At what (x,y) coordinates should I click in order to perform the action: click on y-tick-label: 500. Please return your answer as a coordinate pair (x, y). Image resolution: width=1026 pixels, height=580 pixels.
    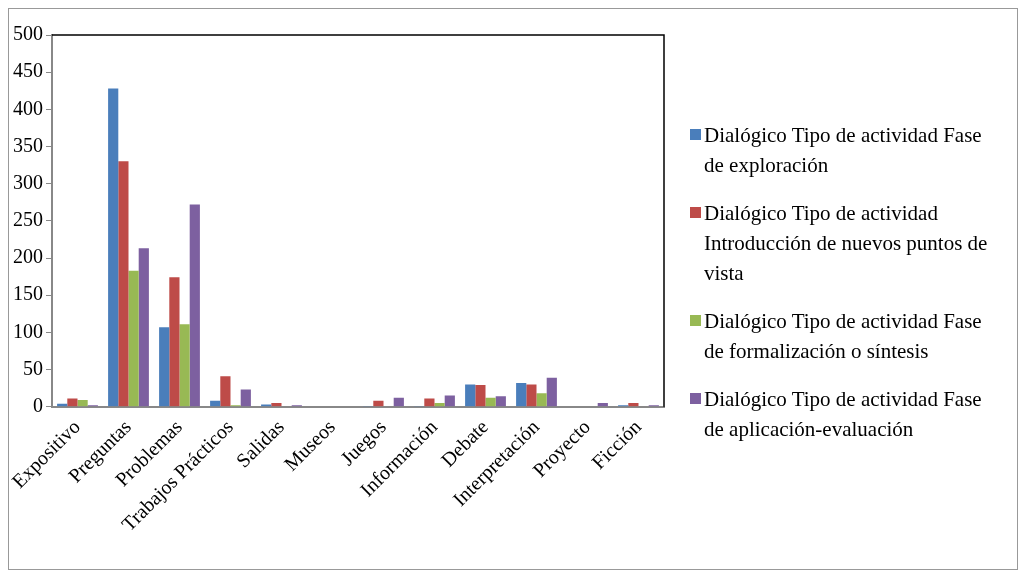
    Looking at the image, I should click on (28, 33).